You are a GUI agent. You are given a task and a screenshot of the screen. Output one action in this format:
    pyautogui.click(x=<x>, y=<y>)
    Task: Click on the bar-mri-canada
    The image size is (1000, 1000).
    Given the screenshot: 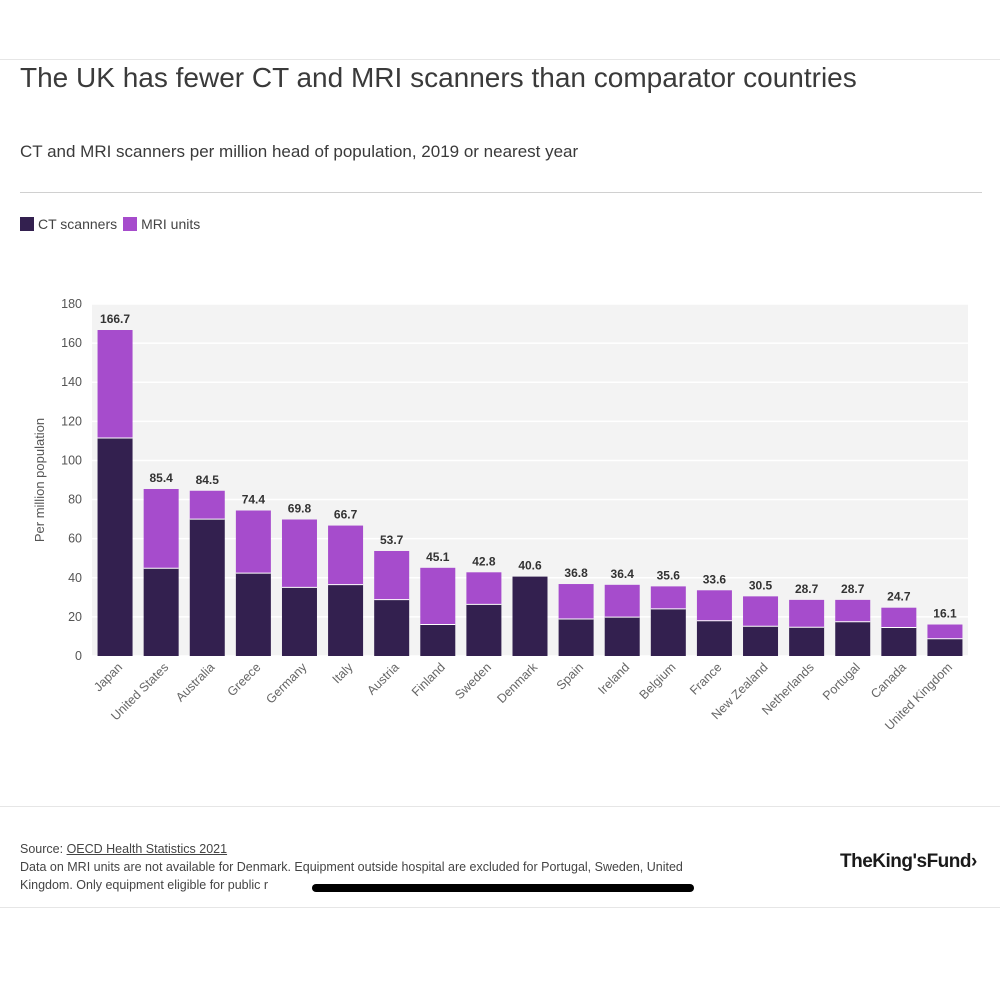 What is the action you would take?
    pyautogui.click(x=899, y=617)
    